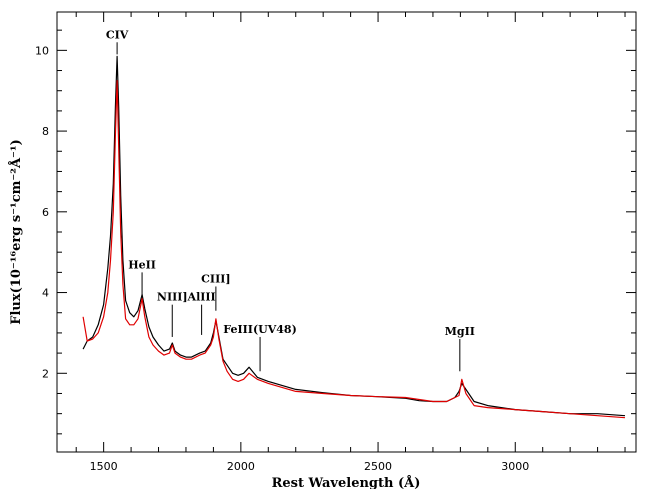 This screenshot has width=661, height=489. I want to click on annotation-label: FeIII(UV48), so click(260, 329).